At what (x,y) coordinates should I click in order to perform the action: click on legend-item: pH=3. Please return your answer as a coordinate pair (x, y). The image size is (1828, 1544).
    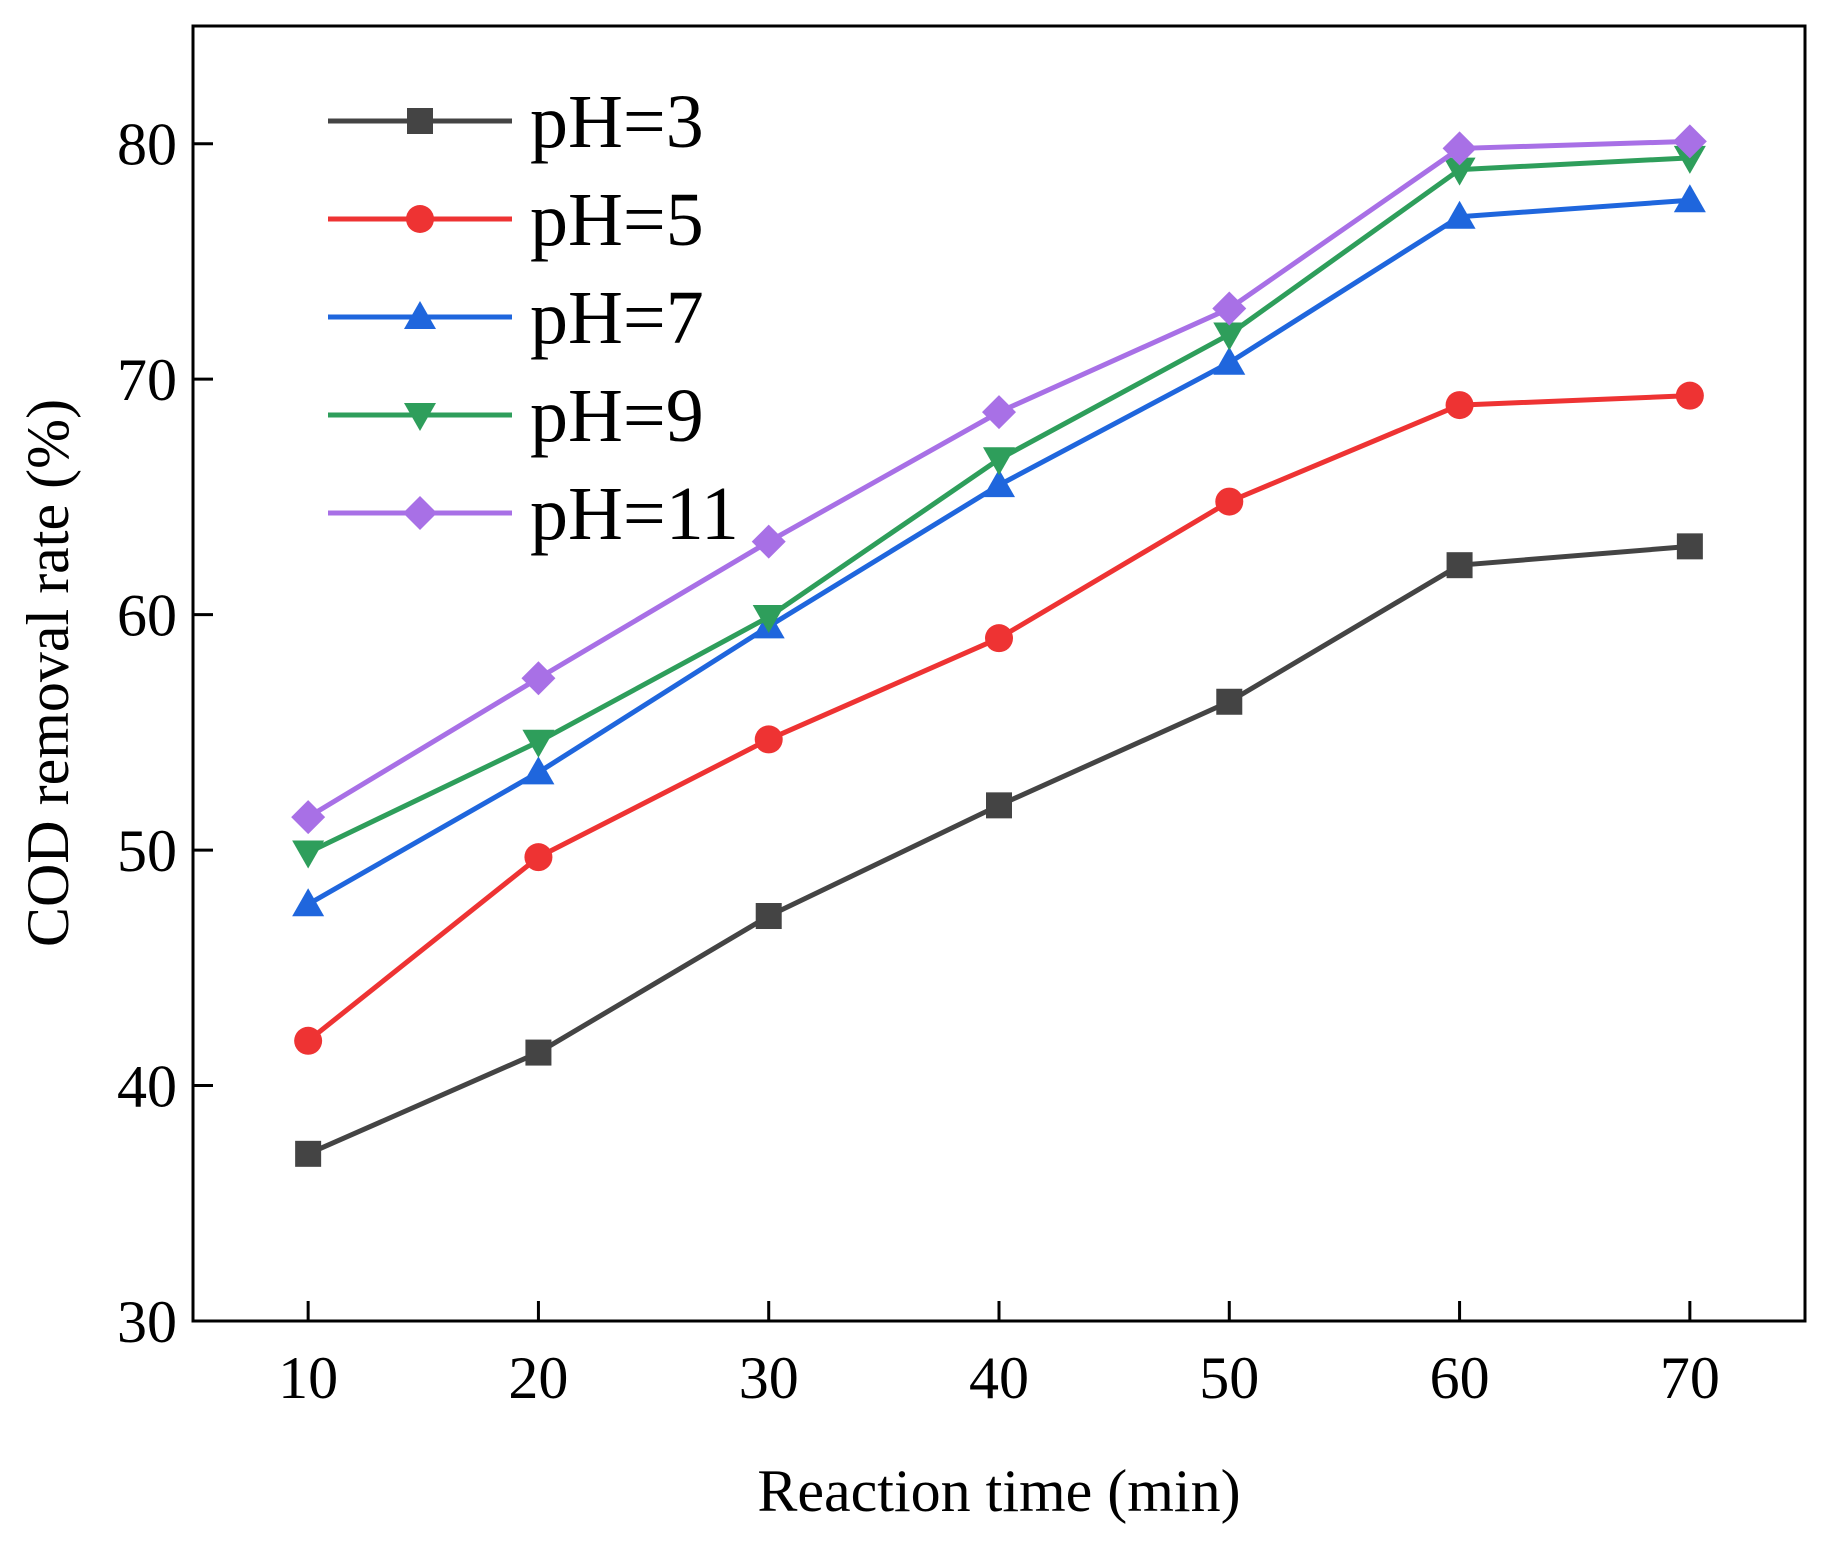
    Looking at the image, I should click on (516, 122).